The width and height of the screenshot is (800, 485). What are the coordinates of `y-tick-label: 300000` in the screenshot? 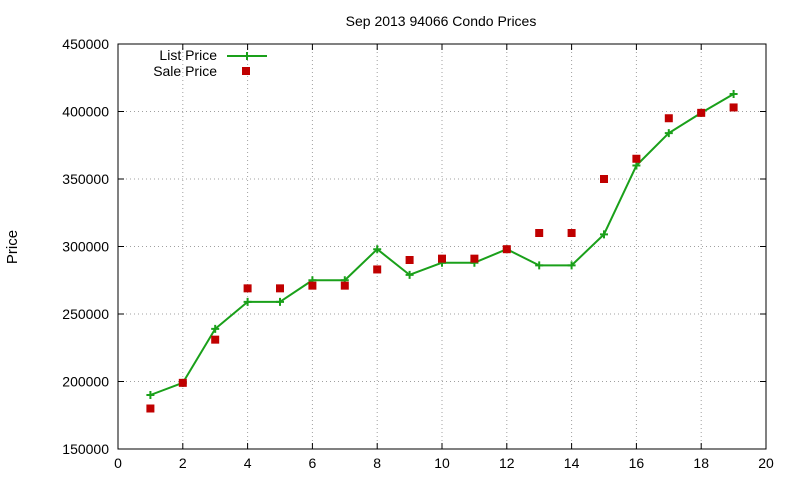 It's located at (85, 247).